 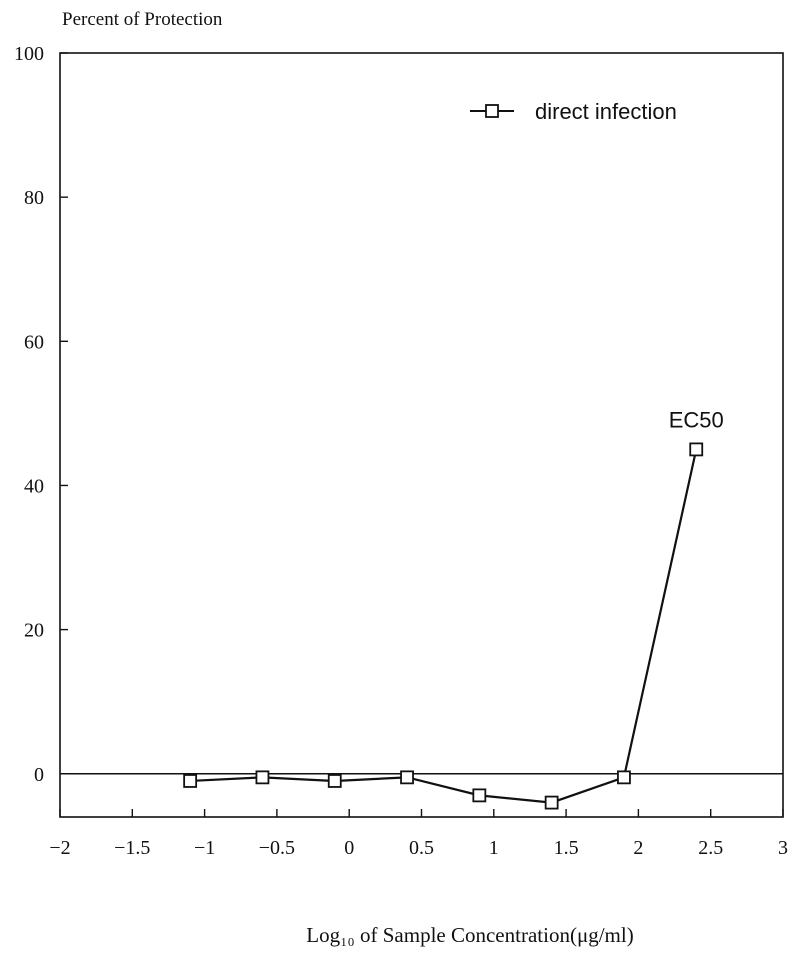 What do you see at coordinates (418, 834) in the screenshot?
I see `x-axis: −2 −1.5 −1 −0.5 0 0.5 1 1.5 2 2.5 3` at bounding box center [418, 834].